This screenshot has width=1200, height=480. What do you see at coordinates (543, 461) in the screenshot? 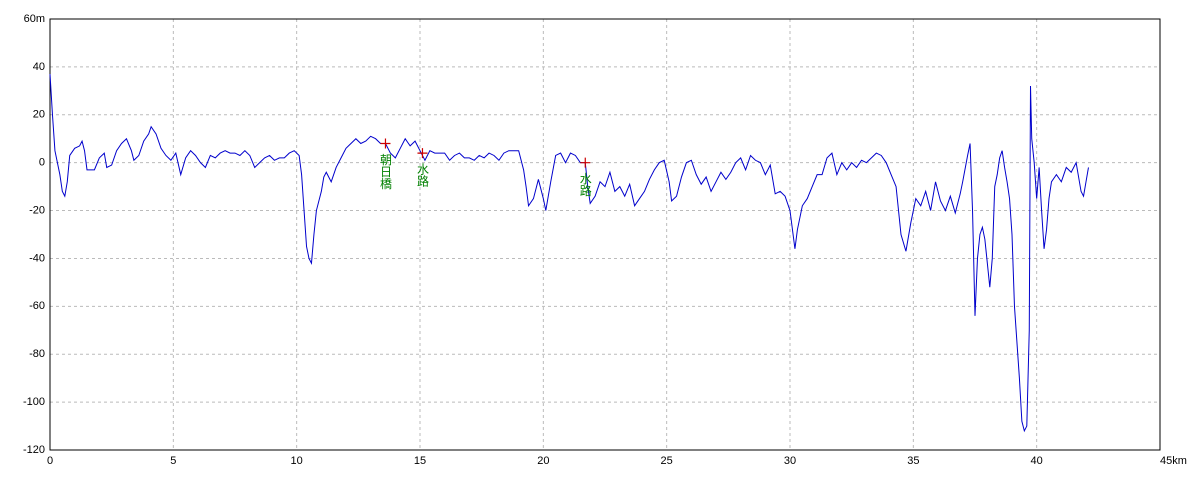
I see `x-tick-label: 20` at bounding box center [543, 461].